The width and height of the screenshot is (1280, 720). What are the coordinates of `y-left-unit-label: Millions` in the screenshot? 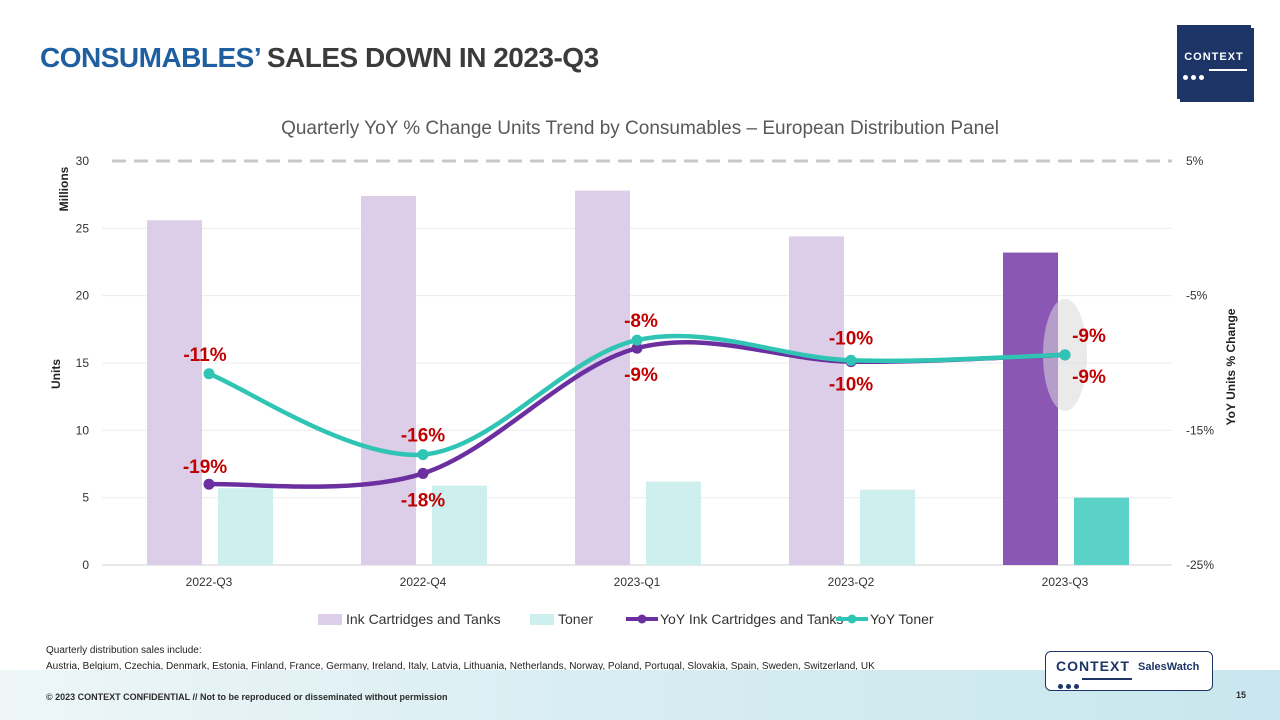 It's located at (64, 188).